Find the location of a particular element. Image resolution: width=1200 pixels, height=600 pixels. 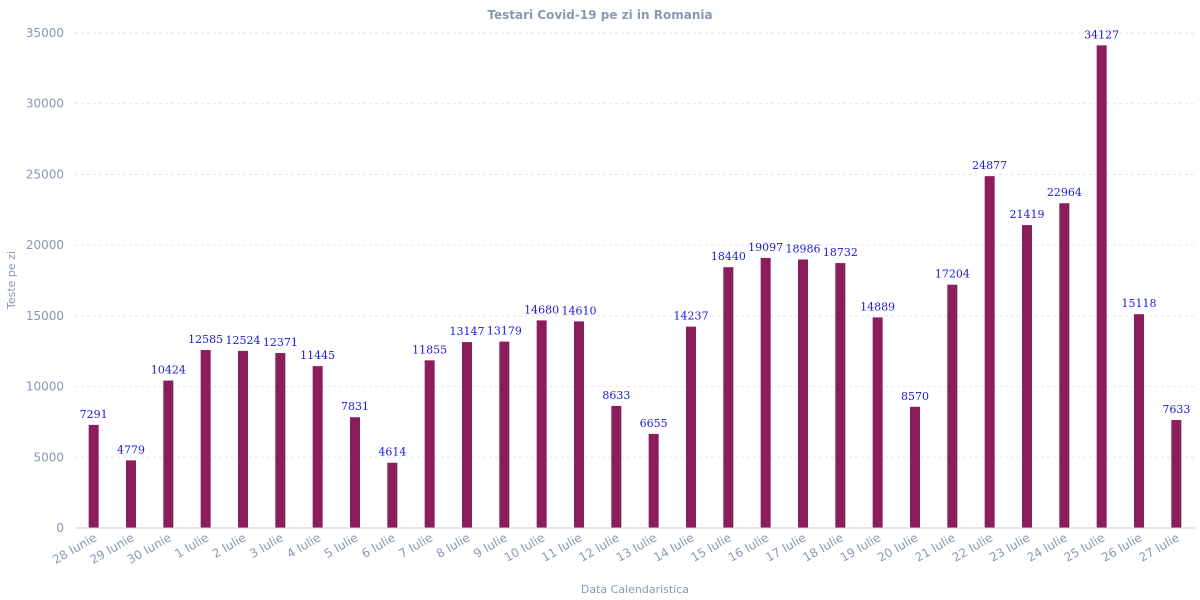

data-label: 14237 is located at coordinates (691, 316).